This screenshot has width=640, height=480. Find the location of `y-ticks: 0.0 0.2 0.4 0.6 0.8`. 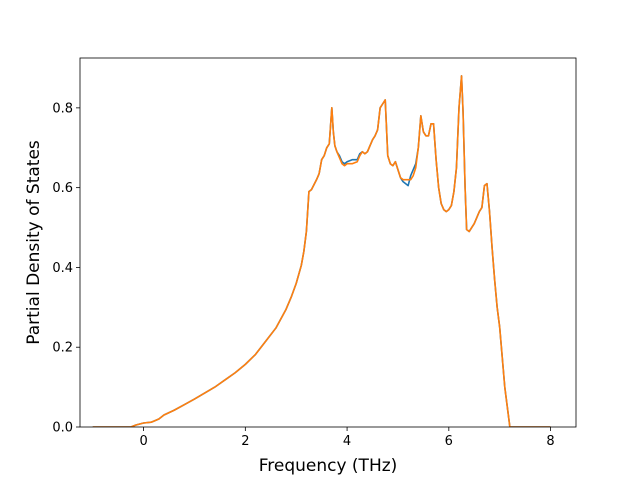

y-ticks: 0.0 0.2 0.4 0.6 0.8 is located at coordinates (66, 268).